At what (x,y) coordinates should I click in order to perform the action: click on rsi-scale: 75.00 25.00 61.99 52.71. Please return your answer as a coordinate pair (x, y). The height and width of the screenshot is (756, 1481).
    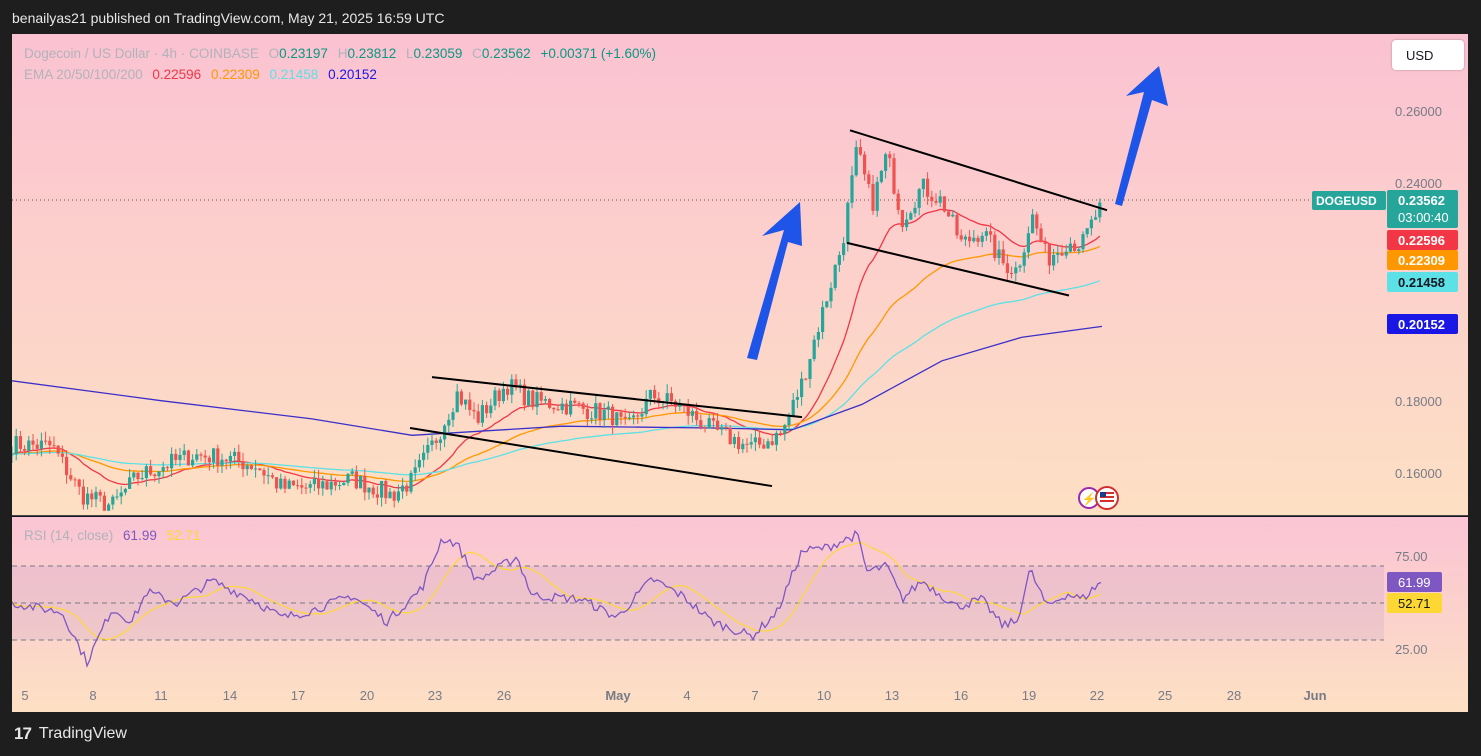
    Looking at the image, I should click on (1414, 603).